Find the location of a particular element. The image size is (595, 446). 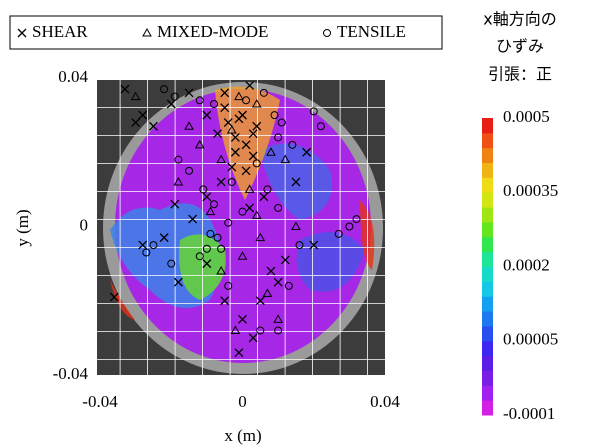

colorbar-tick-label: 0.0005 is located at coordinates (526, 116).